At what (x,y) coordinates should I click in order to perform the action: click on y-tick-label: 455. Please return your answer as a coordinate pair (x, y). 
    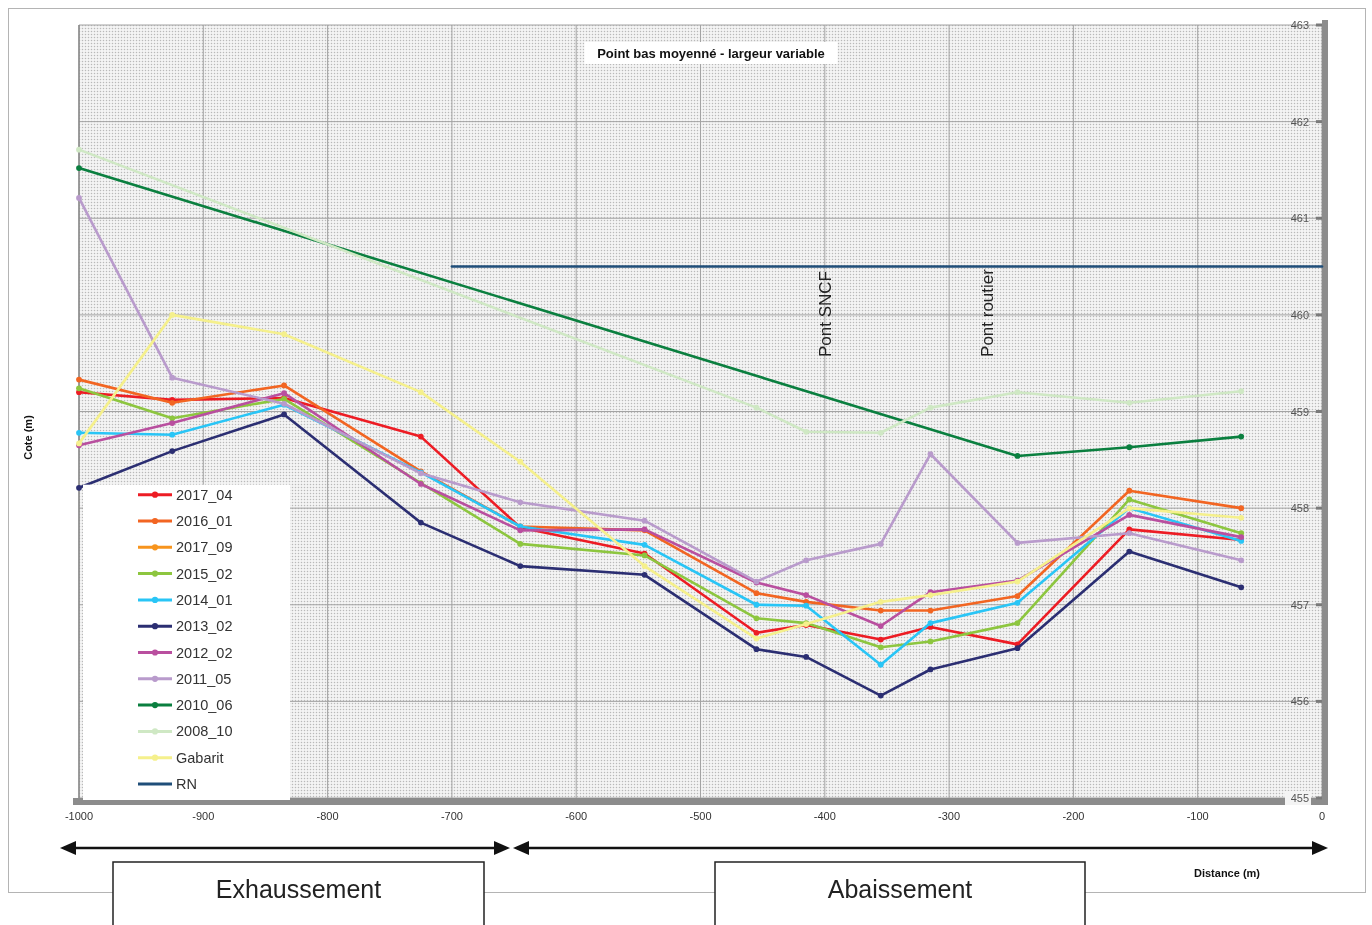
    Looking at the image, I should click on (1299, 798).